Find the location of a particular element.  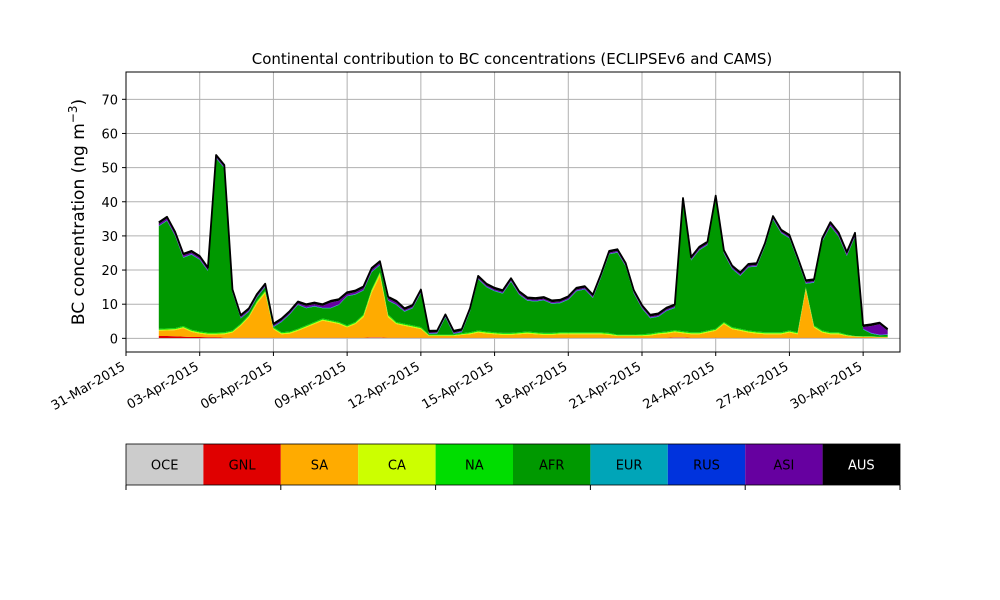

legend-swatch-gnl is located at coordinates (242, 464).